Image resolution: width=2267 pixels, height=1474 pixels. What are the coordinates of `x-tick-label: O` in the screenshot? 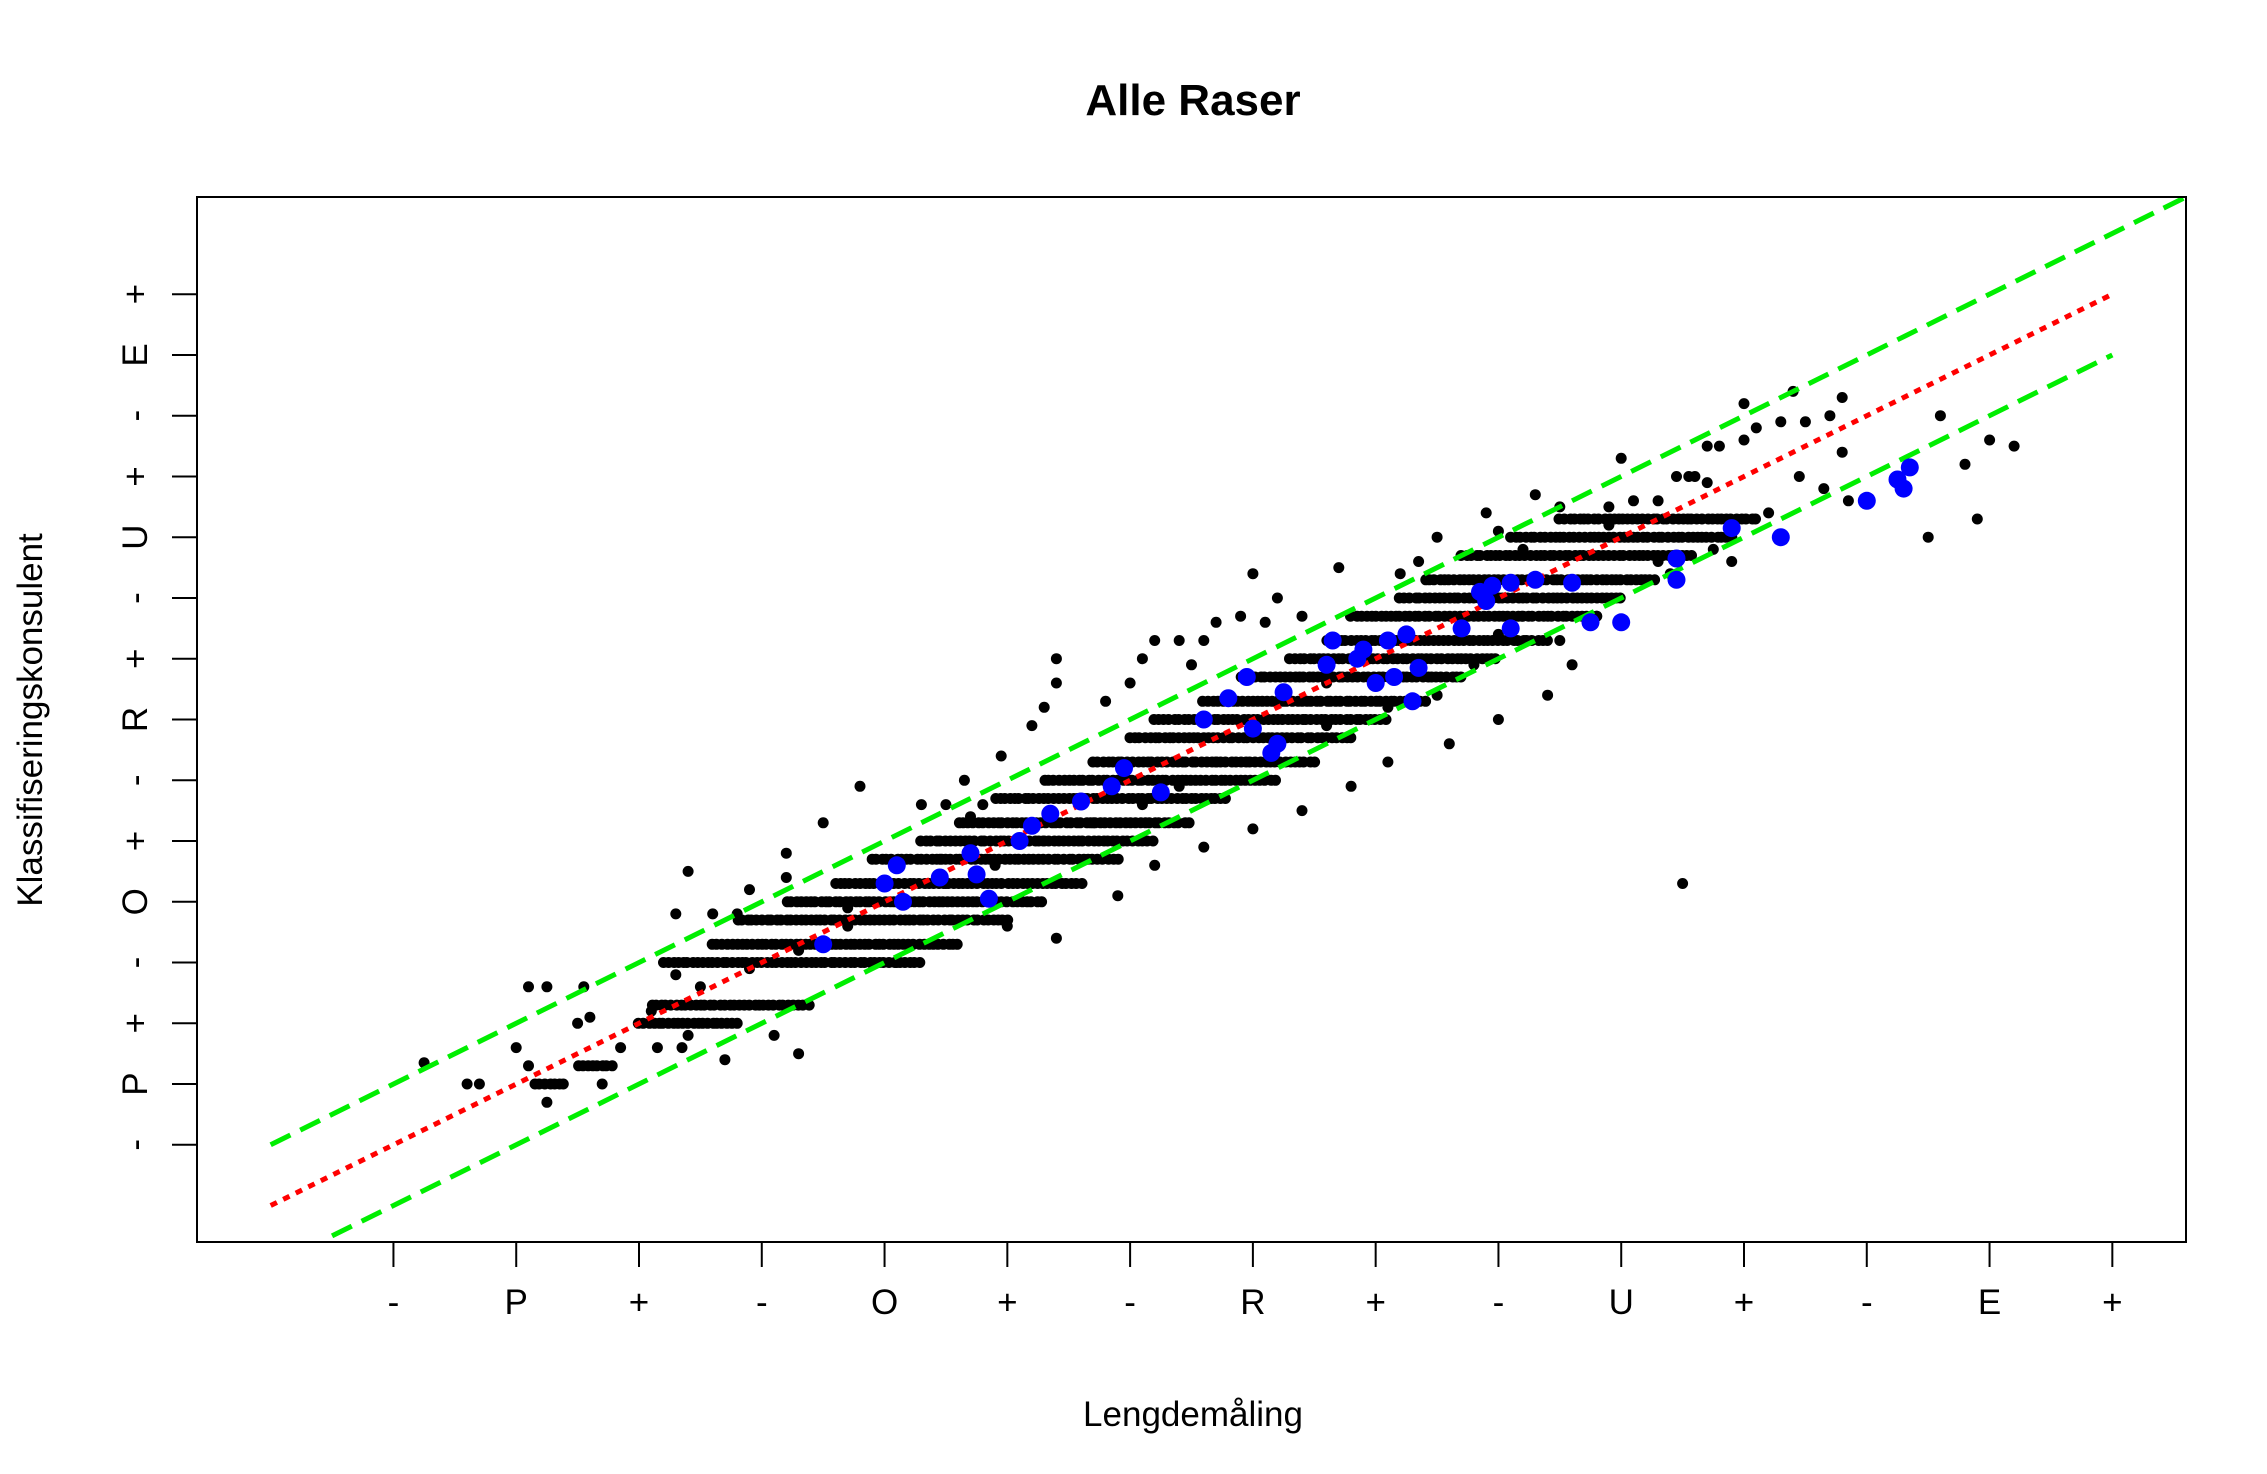 It's located at (884, 1302).